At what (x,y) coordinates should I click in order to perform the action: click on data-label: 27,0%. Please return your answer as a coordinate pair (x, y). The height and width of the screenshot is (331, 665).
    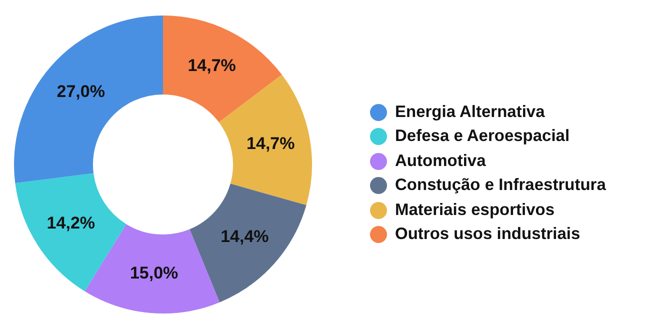
    Looking at the image, I should click on (80, 91).